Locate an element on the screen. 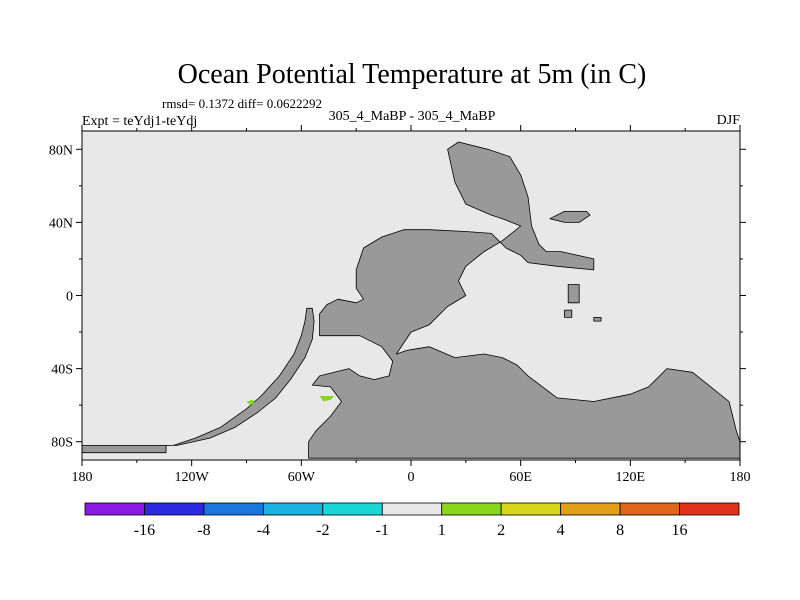 The height and width of the screenshot is (600, 800). colorbar-label: 1 is located at coordinates (442, 530).